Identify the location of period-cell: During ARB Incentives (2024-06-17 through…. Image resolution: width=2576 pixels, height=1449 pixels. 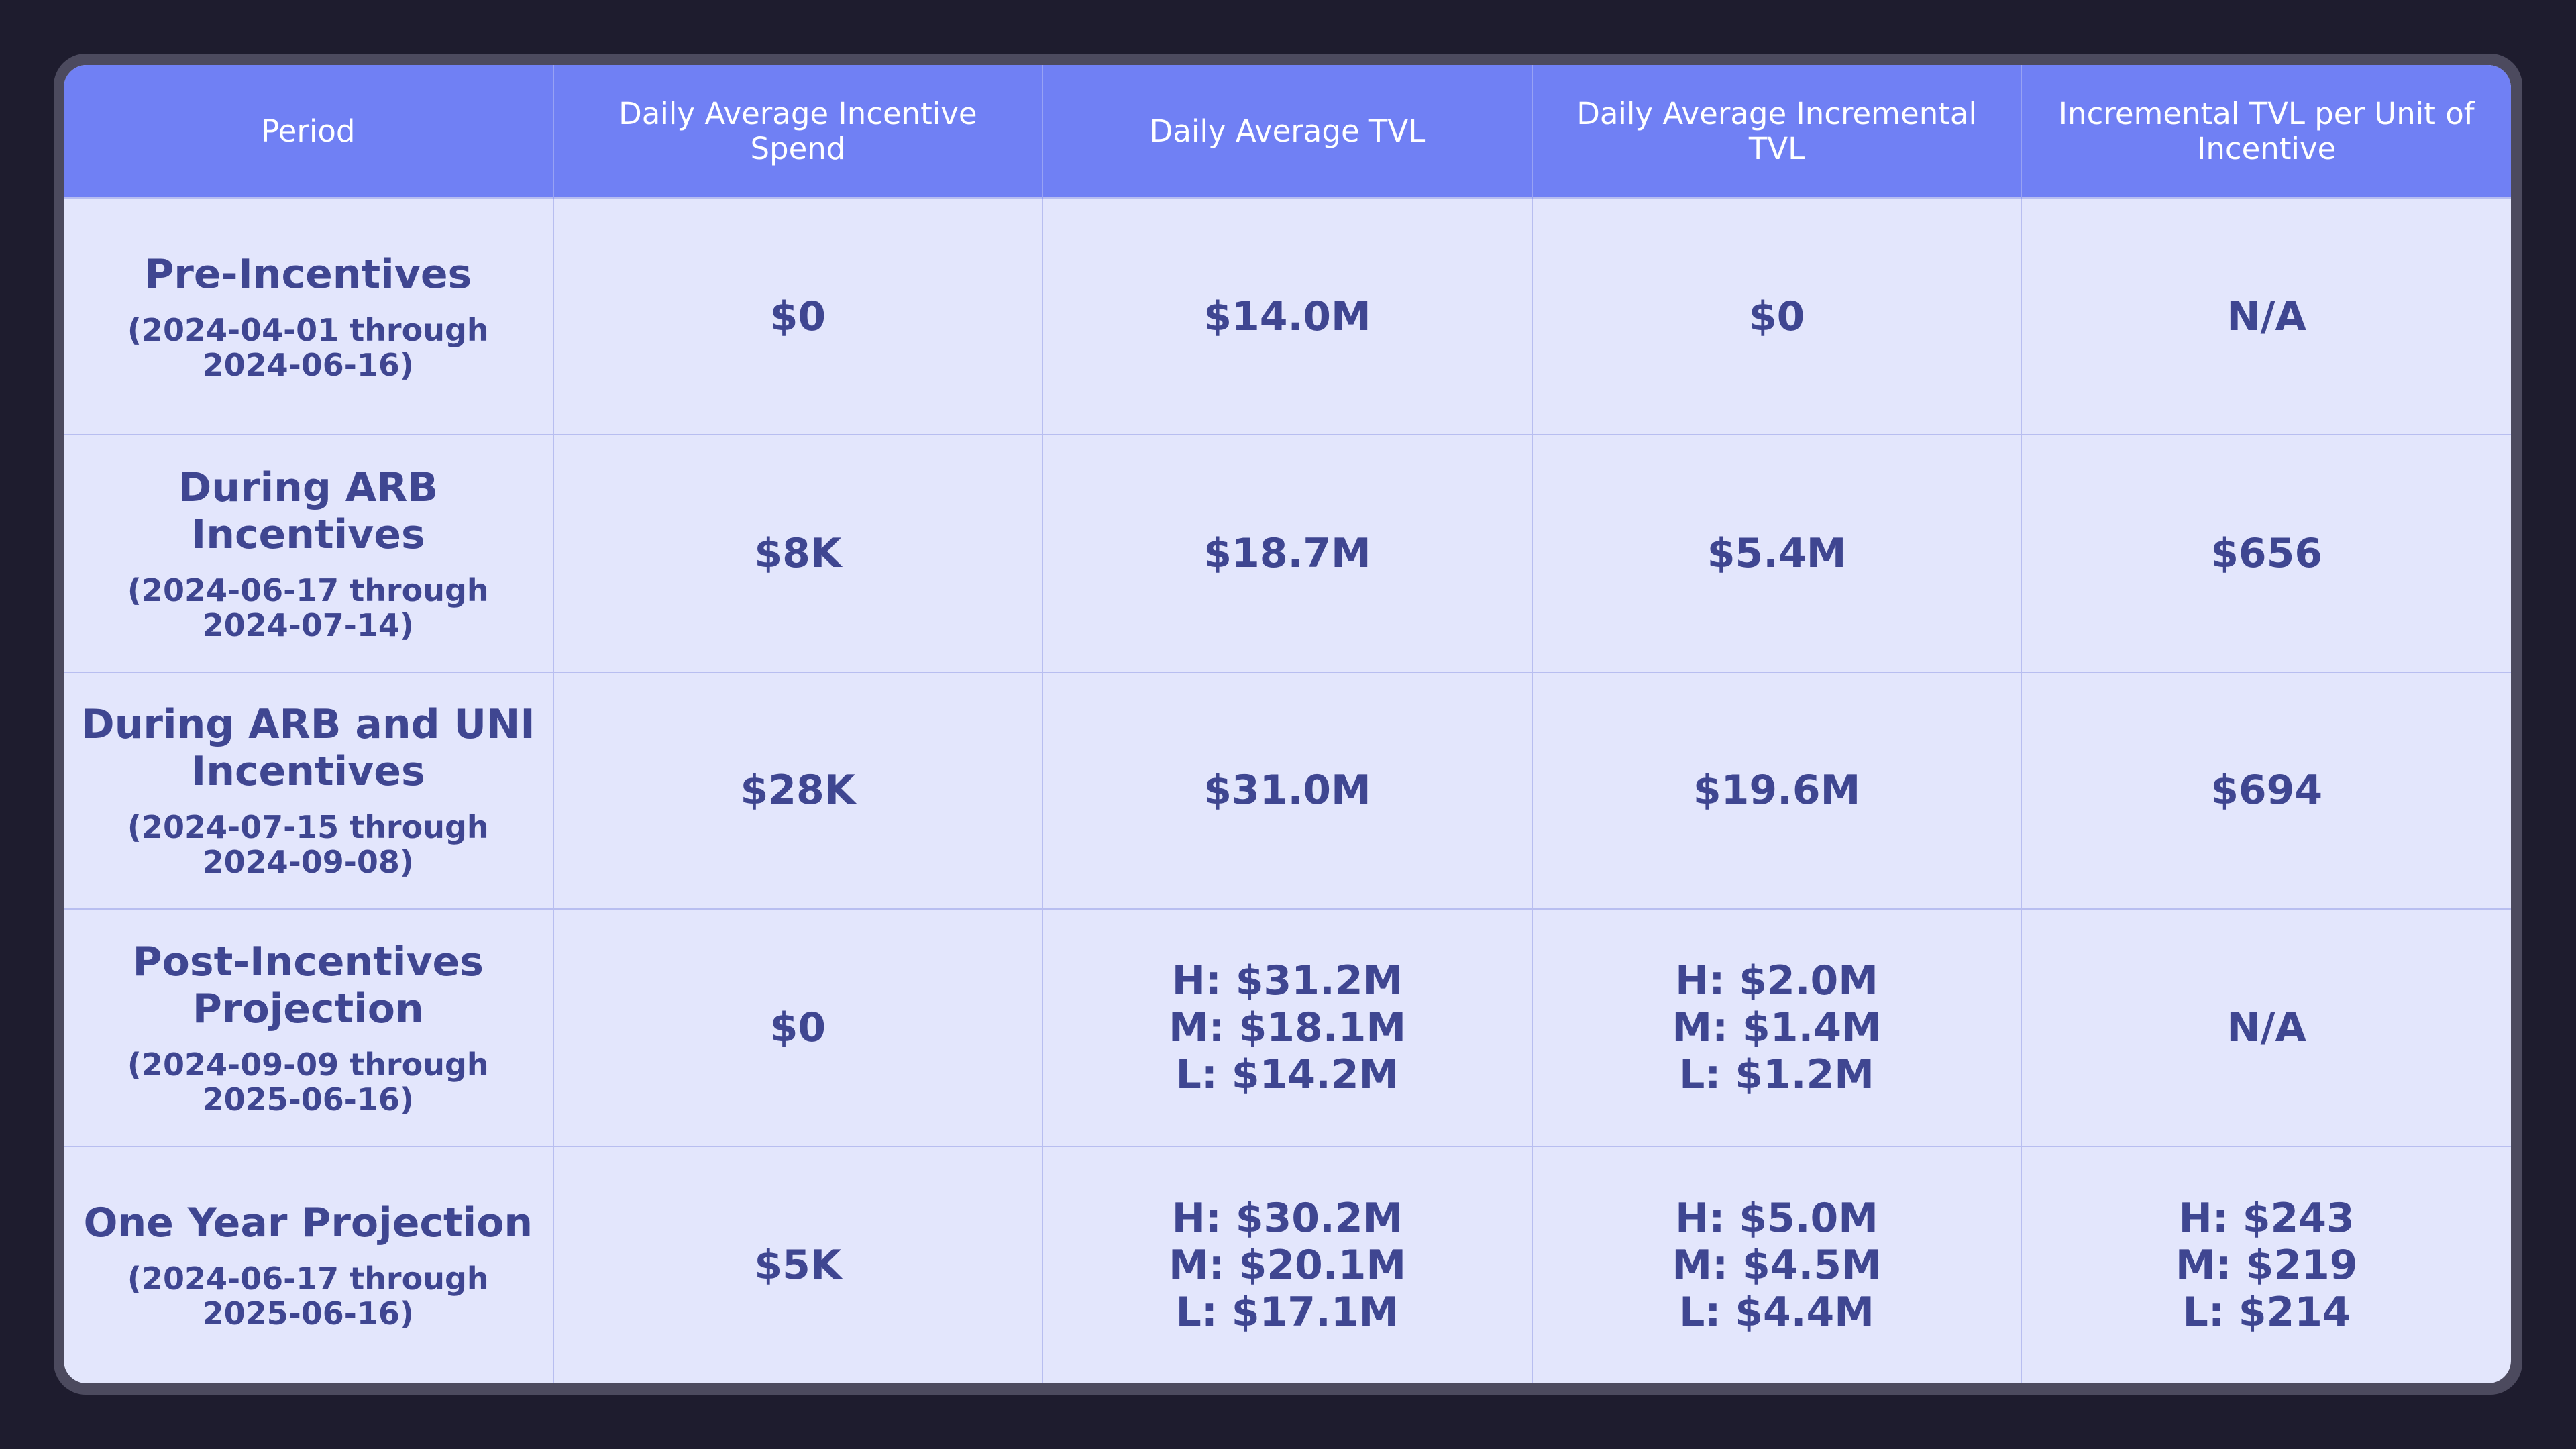
(309, 553).